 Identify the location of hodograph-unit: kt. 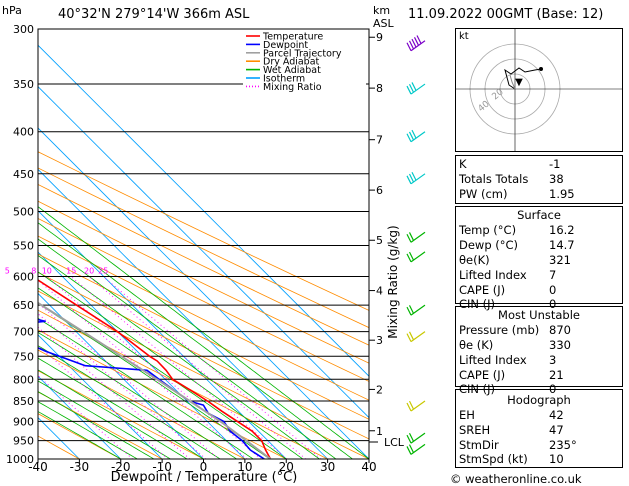
(464, 36).